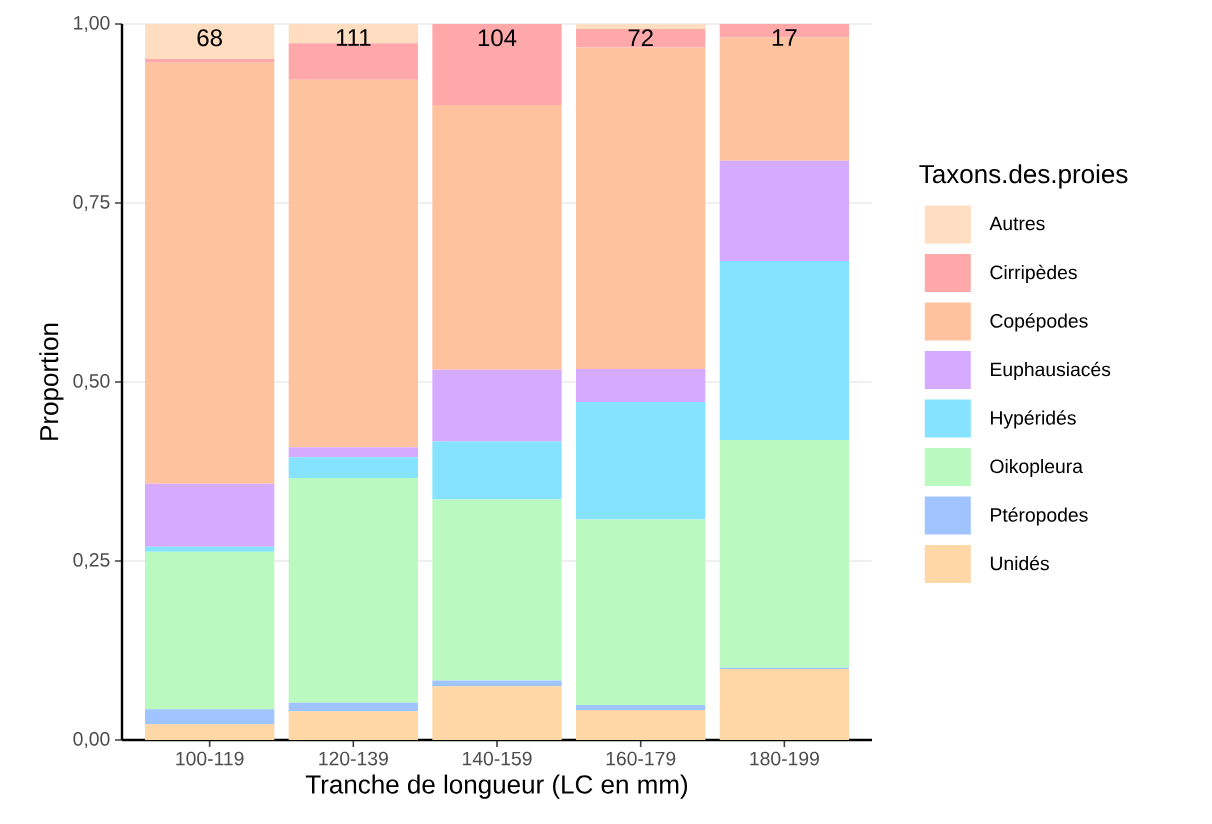 The height and width of the screenshot is (824, 1212). What do you see at coordinates (1033, 274) in the screenshot?
I see `legend-label: Cirripèdes` at bounding box center [1033, 274].